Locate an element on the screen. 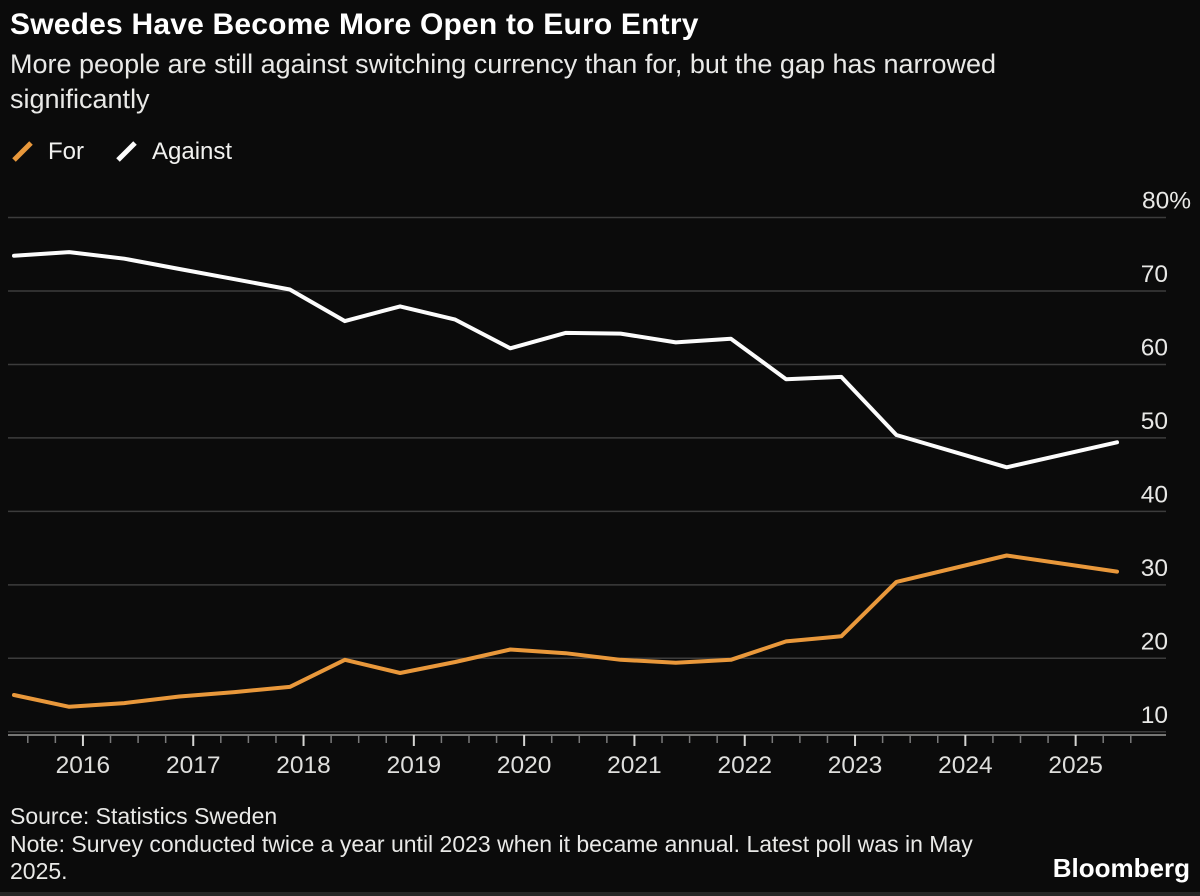 The image size is (1200, 896). x-axis-label-2017: 2017 is located at coordinates (193, 765).